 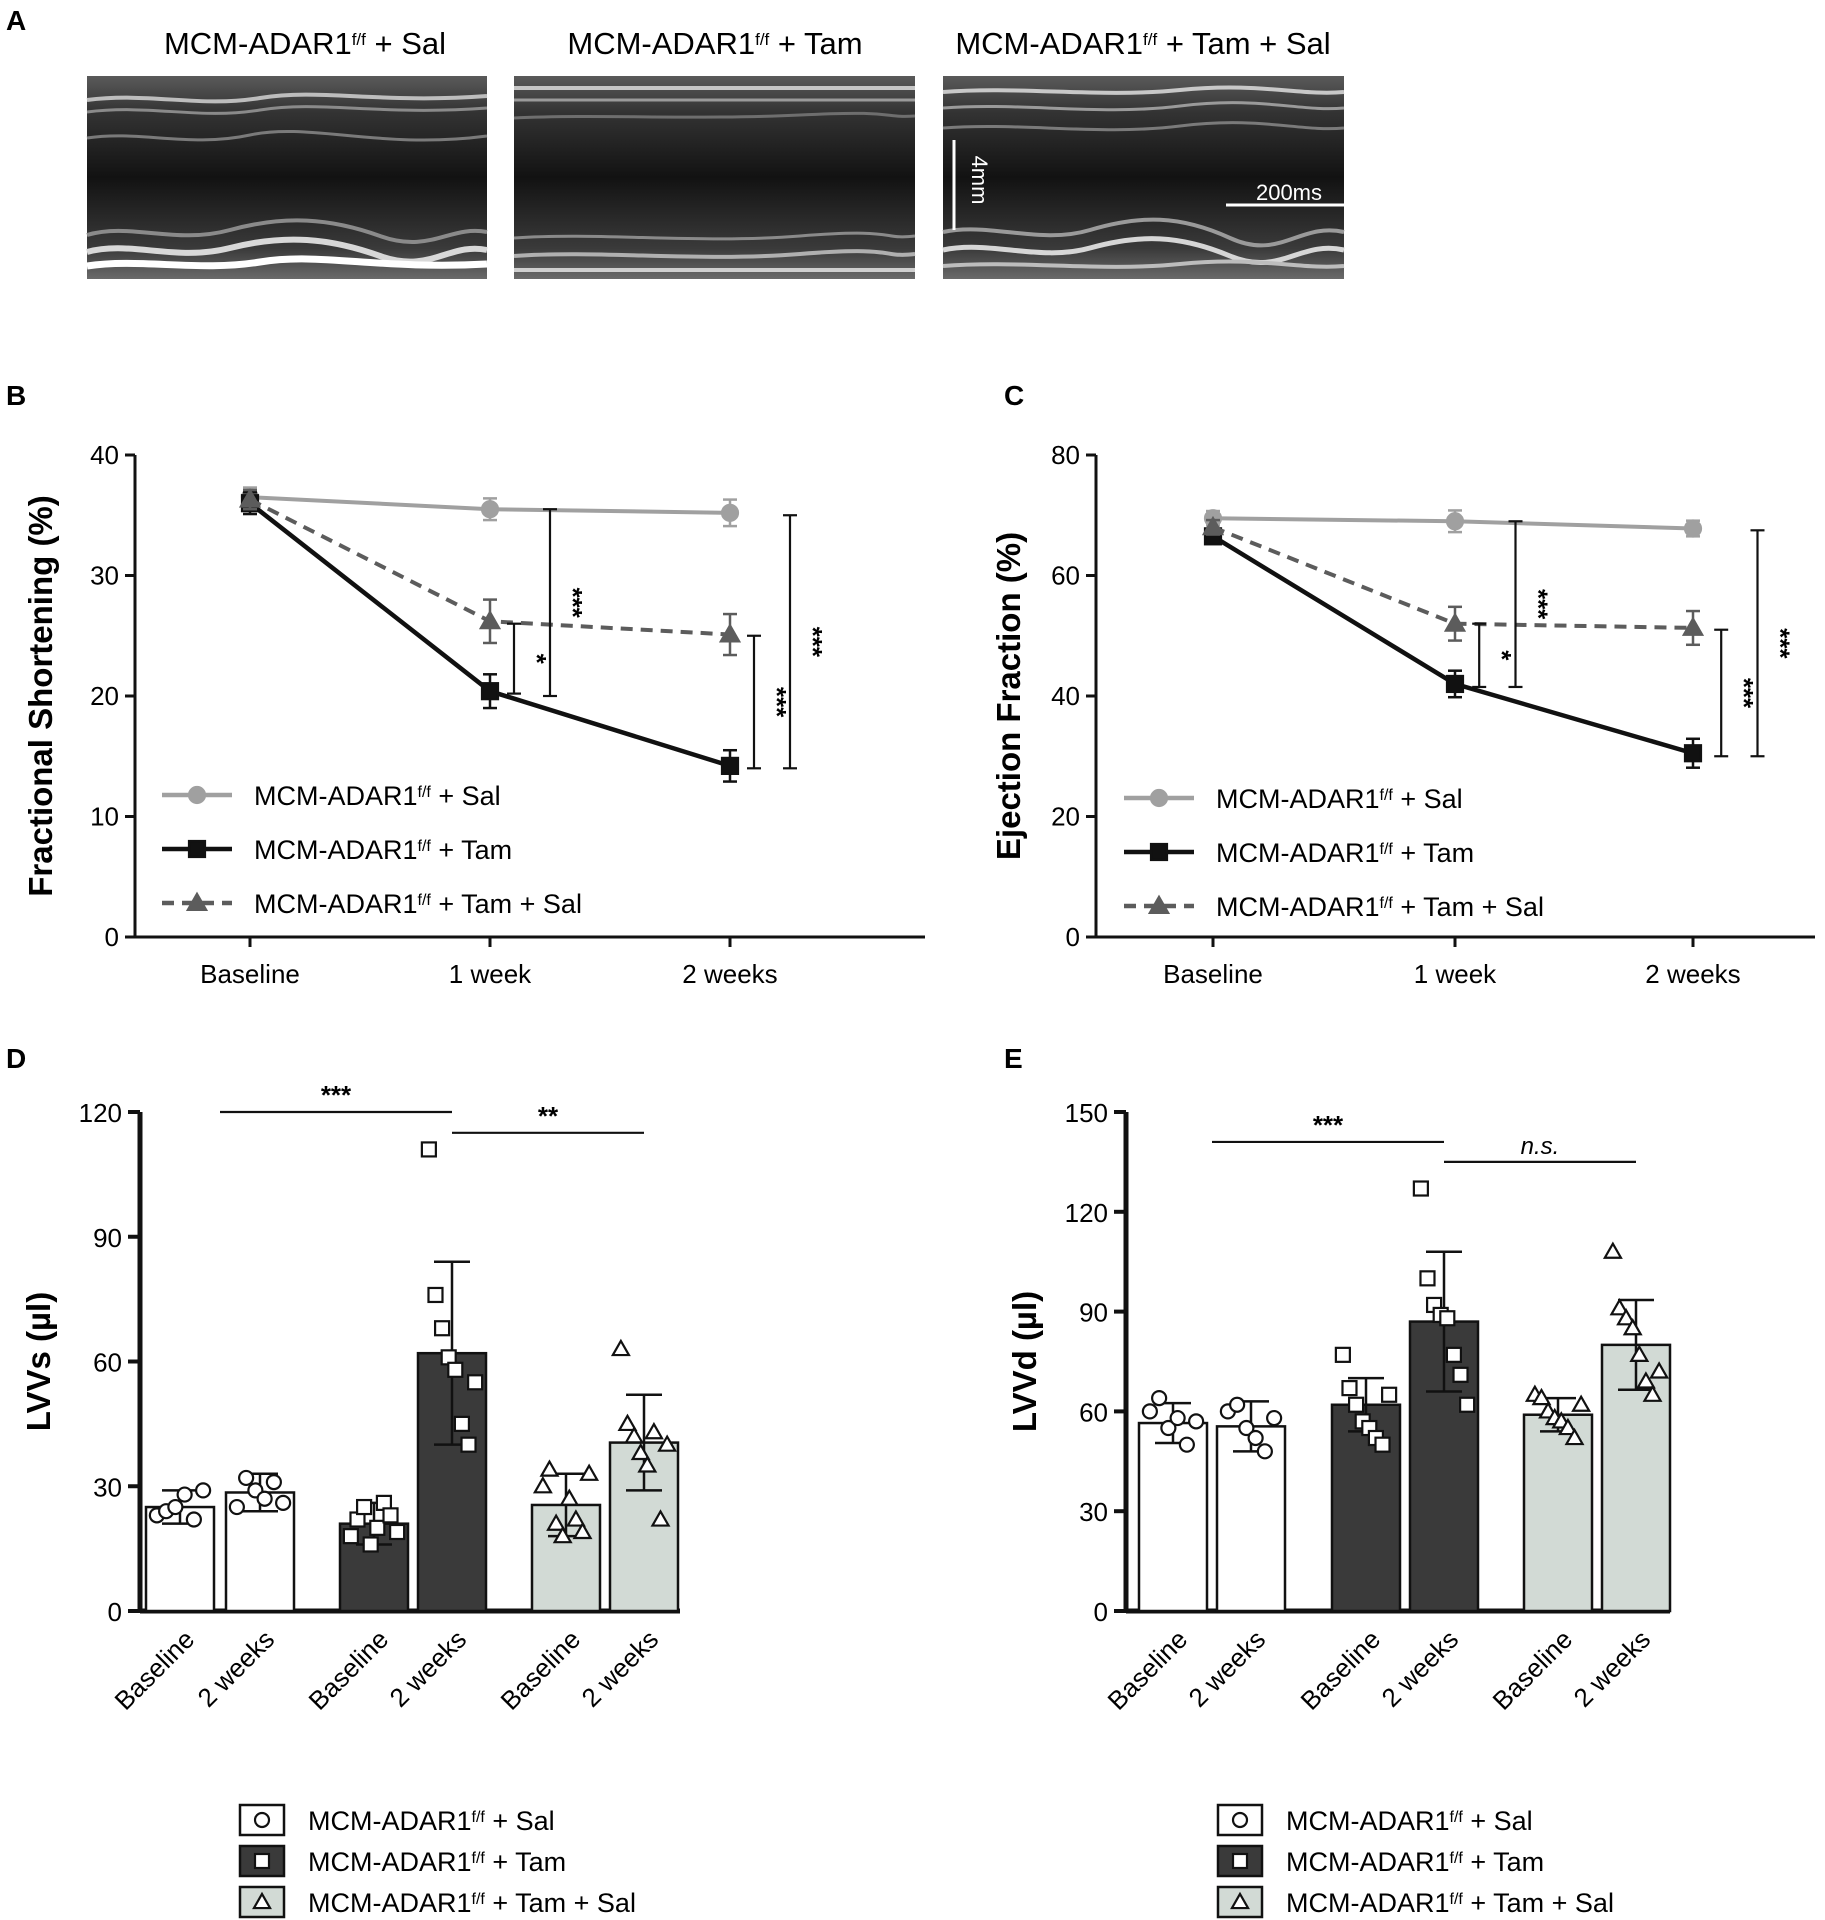 I want to click on y-tick-label: 120, so click(x=100, y=1113).